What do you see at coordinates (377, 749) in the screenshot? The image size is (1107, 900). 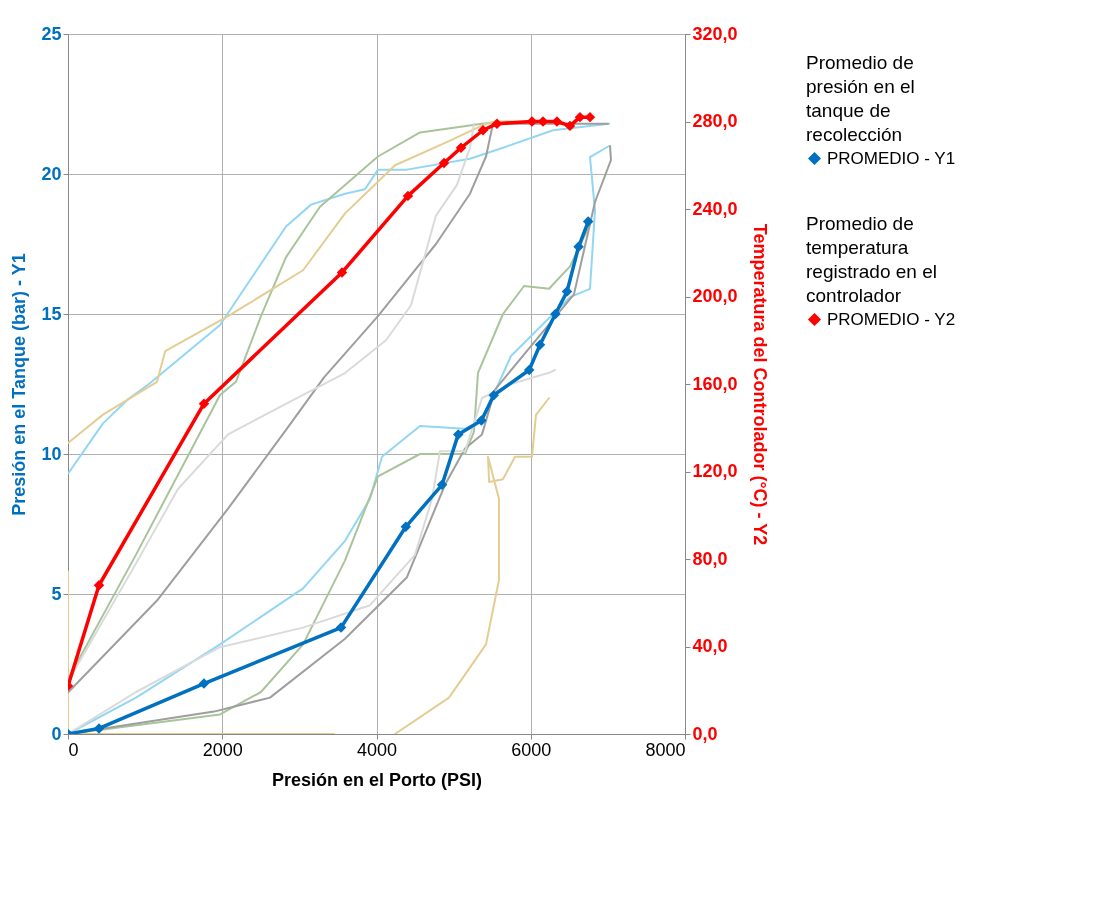 I see `x-tick-label: 4000` at bounding box center [377, 749].